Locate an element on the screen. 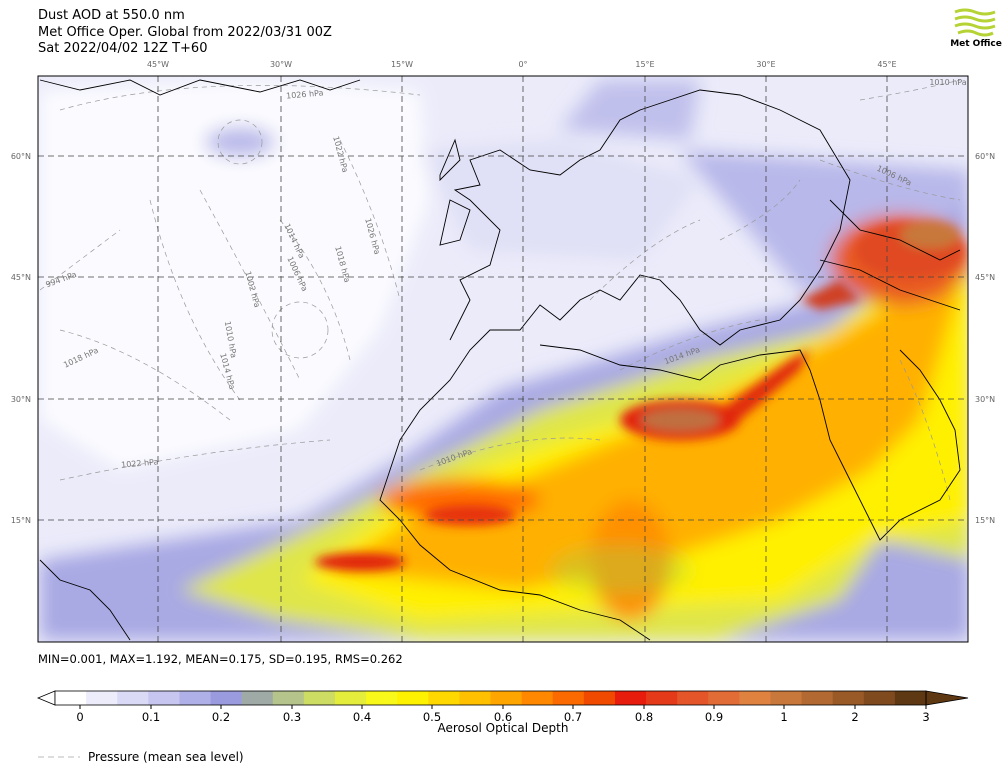  colorbar-tick-label: 0.2 is located at coordinates (221, 717).